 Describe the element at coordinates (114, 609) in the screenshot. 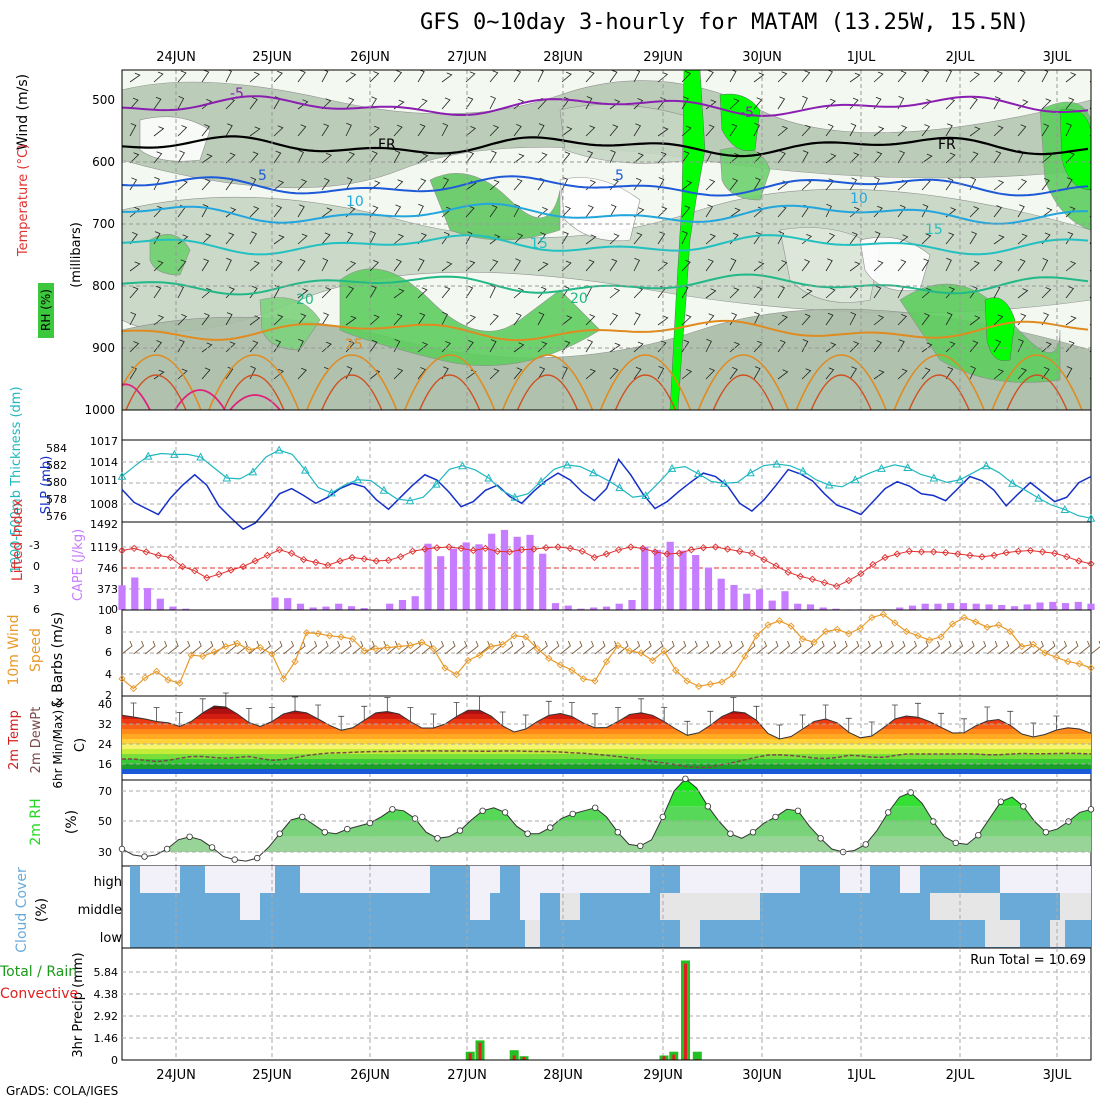

I see `cape-tick-label: 0` at that location.